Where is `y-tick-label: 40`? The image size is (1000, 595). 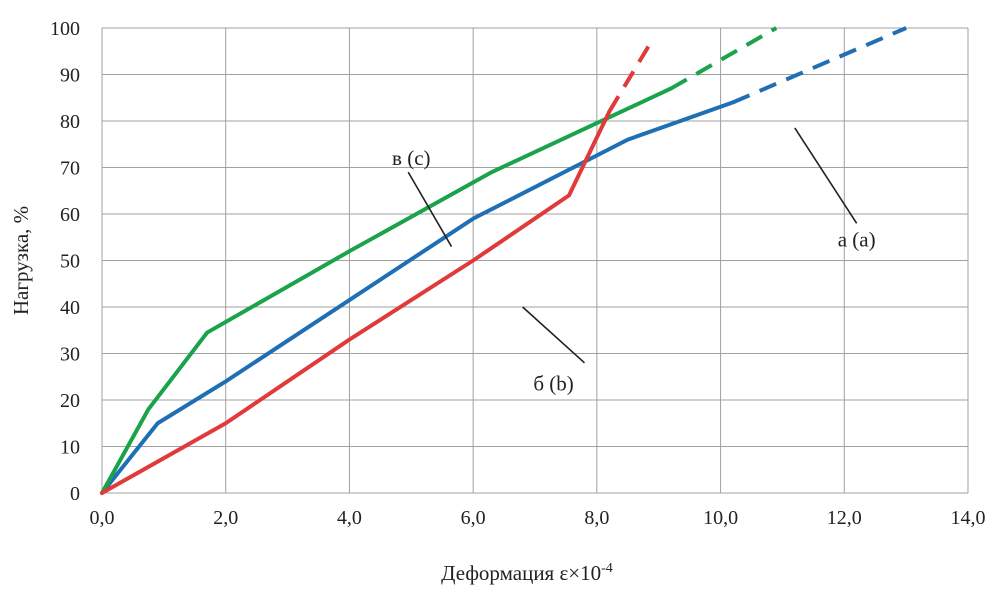 y-tick-label: 40 is located at coordinates (70, 308).